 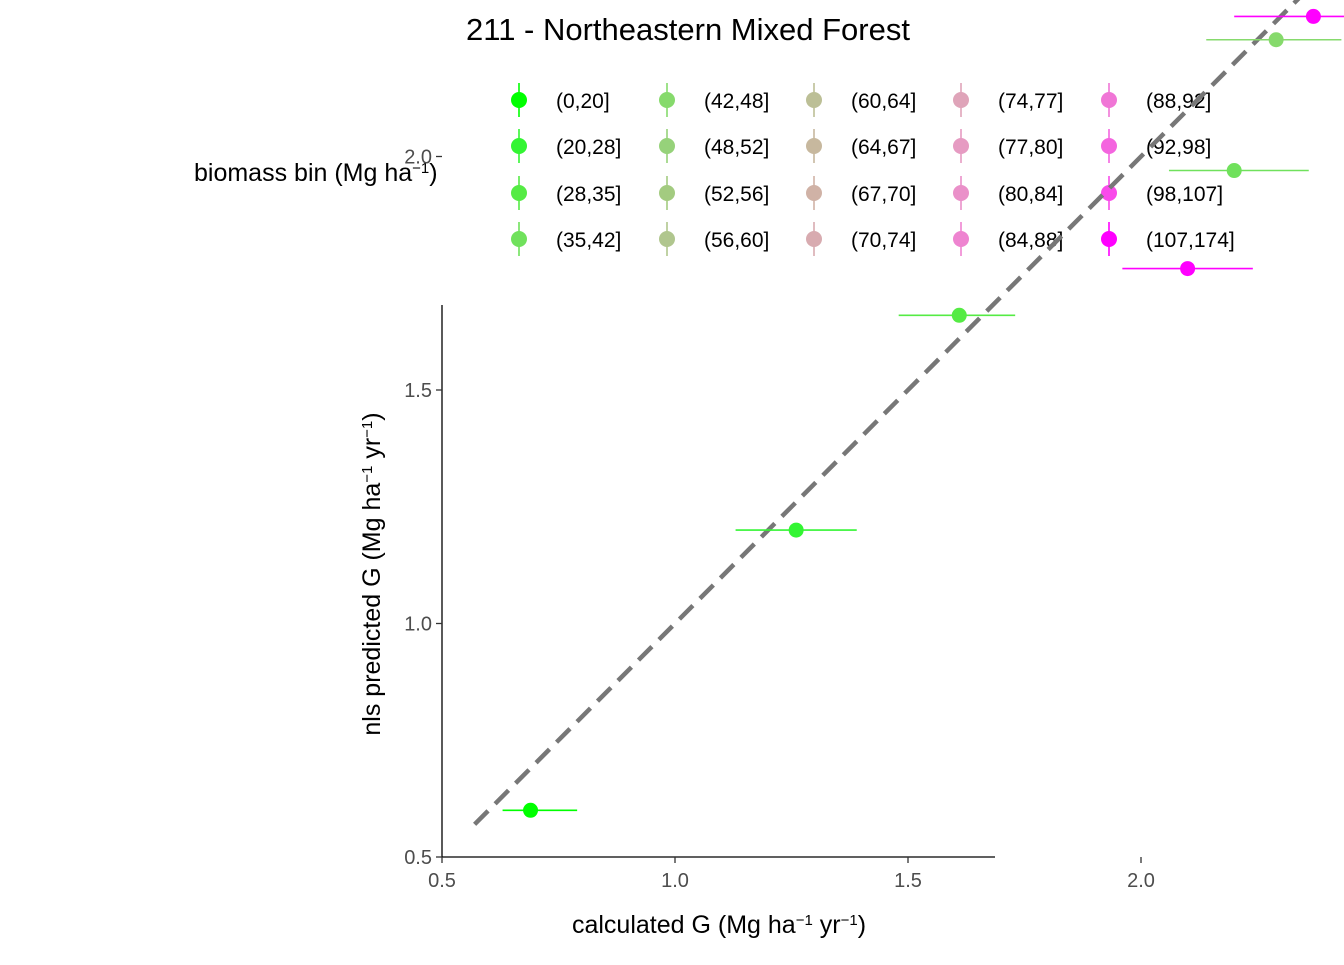 I want to click on x-tick-label: 1.5, so click(x=908, y=881).